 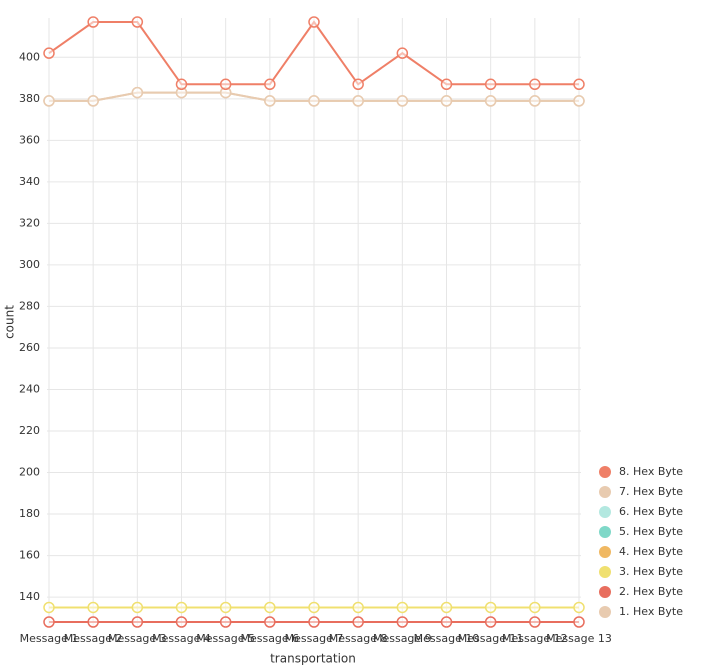 I want to click on y-tick-label: 200, so click(x=29, y=472).